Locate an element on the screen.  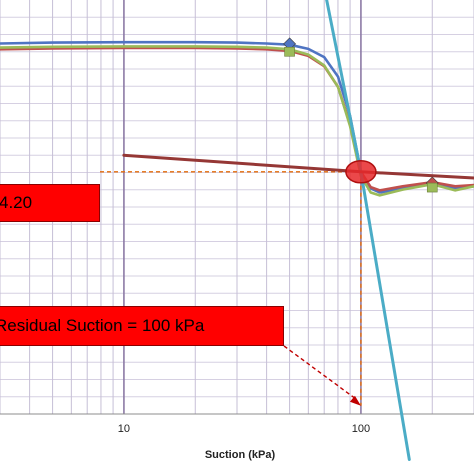
x-tick-labels: 10 100 is located at coordinates (244, 429).